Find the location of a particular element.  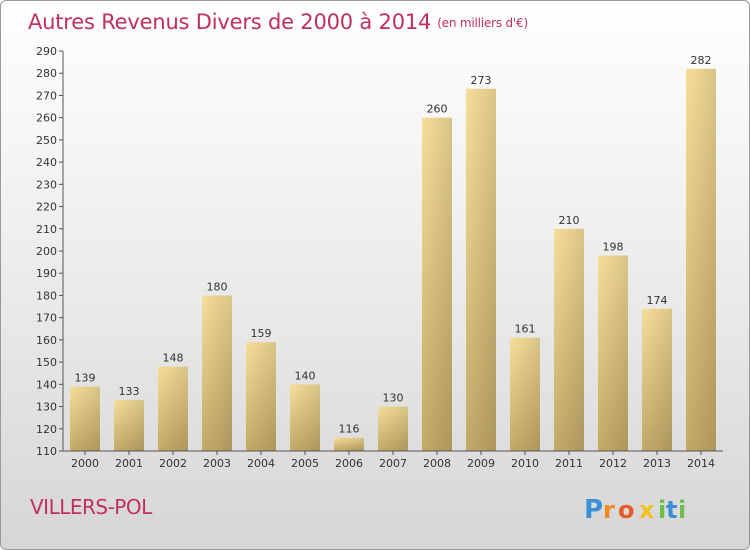

x-tick-label: 2006 is located at coordinates (349, 463).